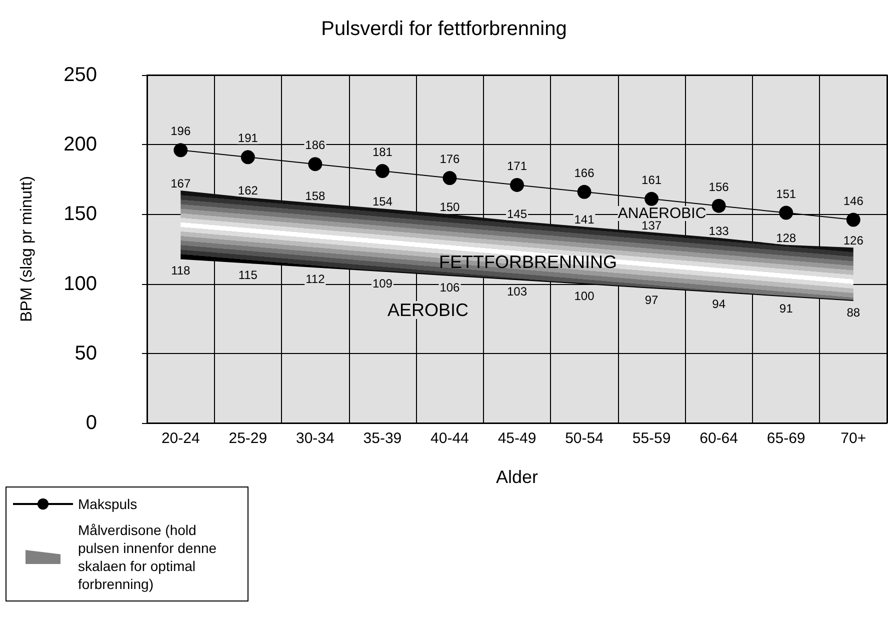 The height and width of the screenshot is (628, 888). Describe the element at coordinates (652, 225) in the screenshot. I see `data-label: 137` at that location.